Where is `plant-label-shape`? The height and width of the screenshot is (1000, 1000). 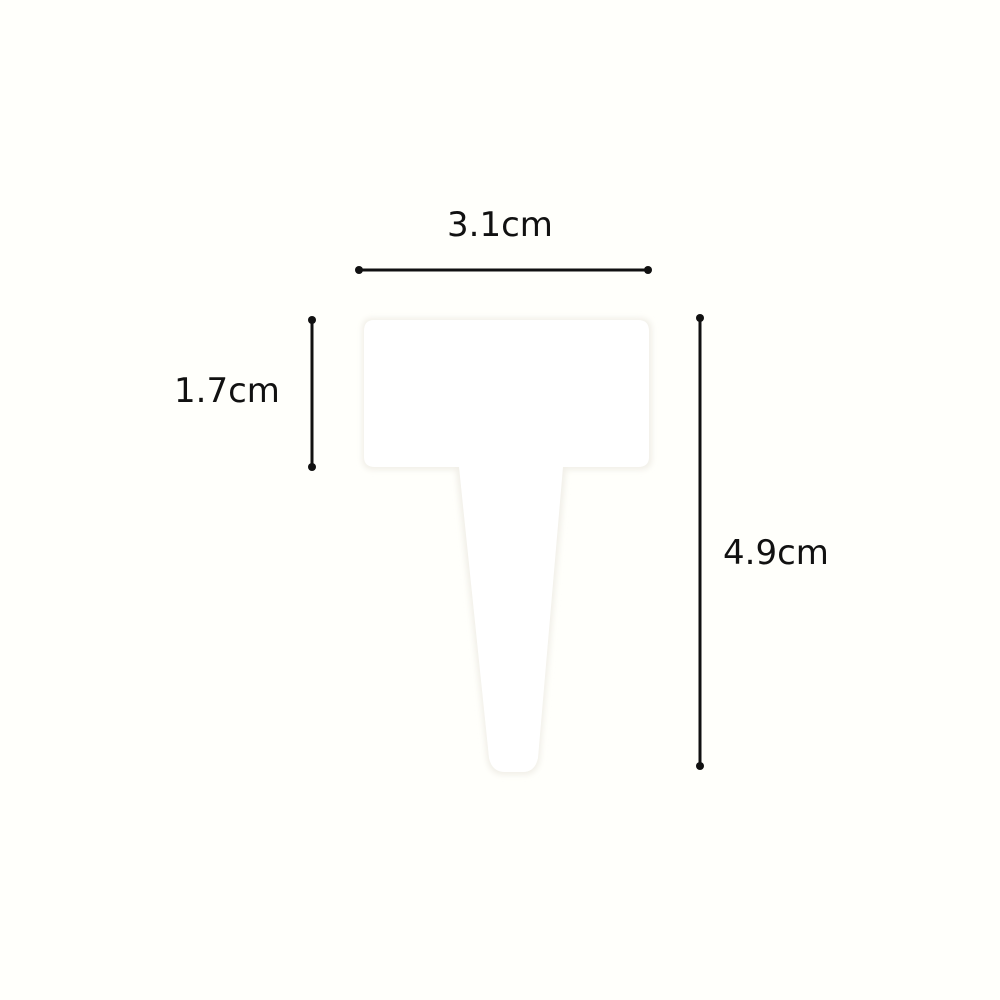 plant-label-shape is located at coordinates (507, 546).